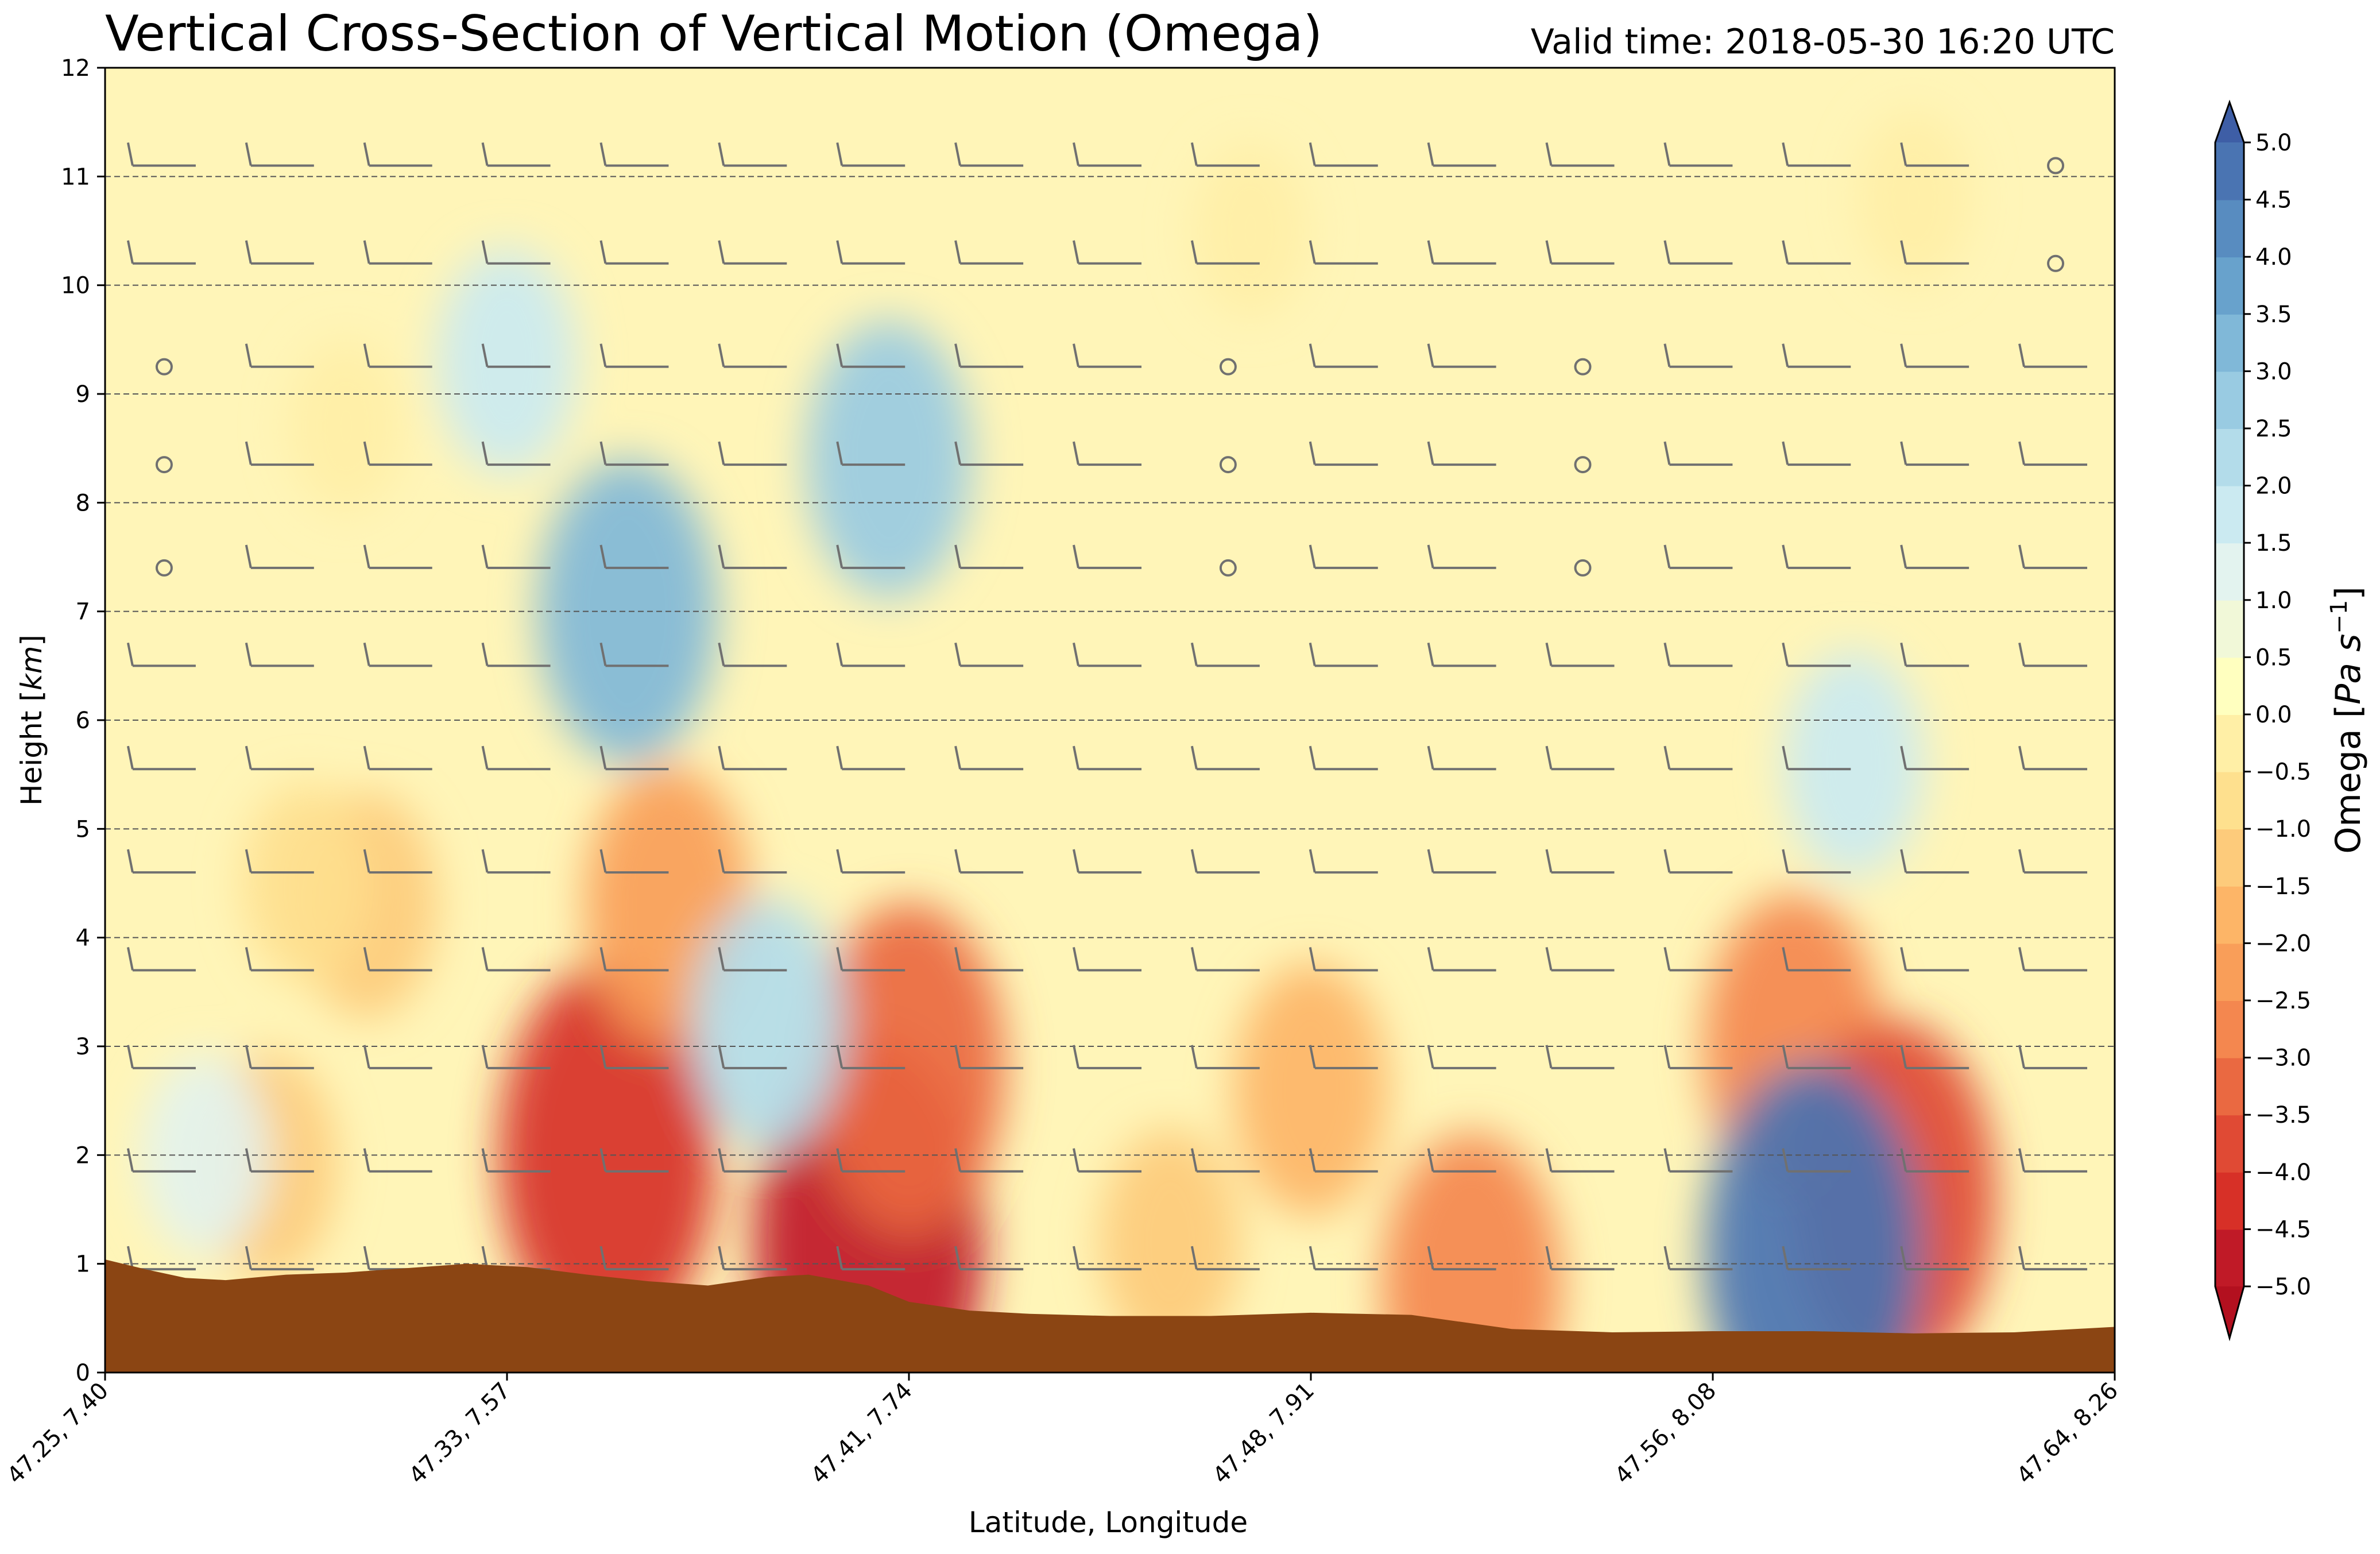  What do you see at coordinates (1264, 1433) in the screenshot?
I see `x-tick-label: 47.48, 7.91` at bounding box center [1264, 1433].